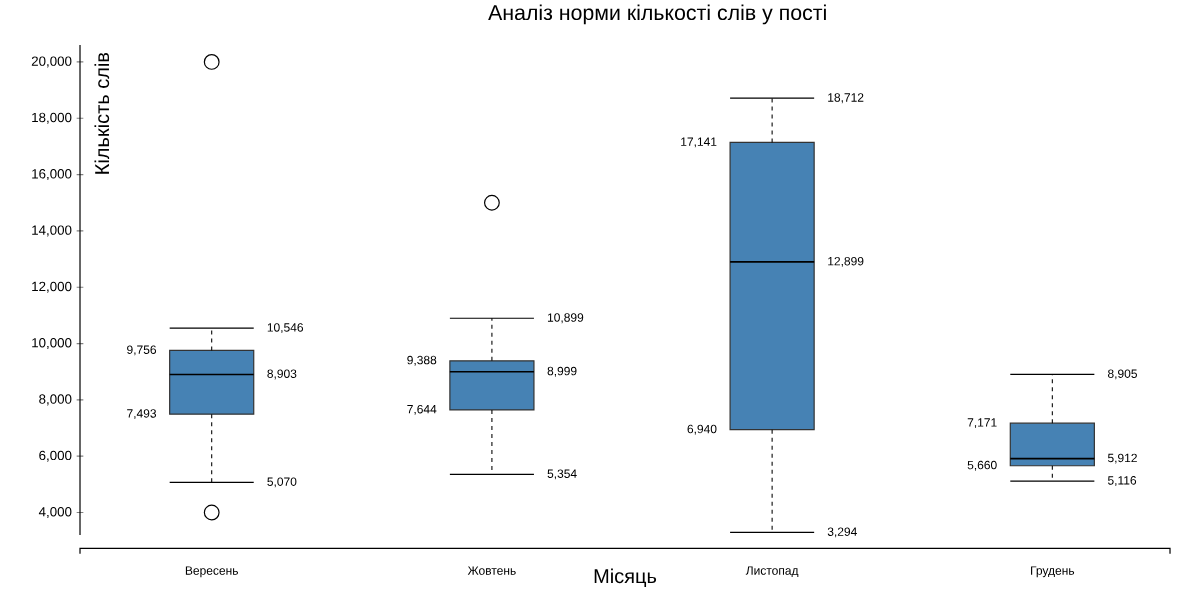  I want to click on x-axis-title: Місяць, so click(625, 577).